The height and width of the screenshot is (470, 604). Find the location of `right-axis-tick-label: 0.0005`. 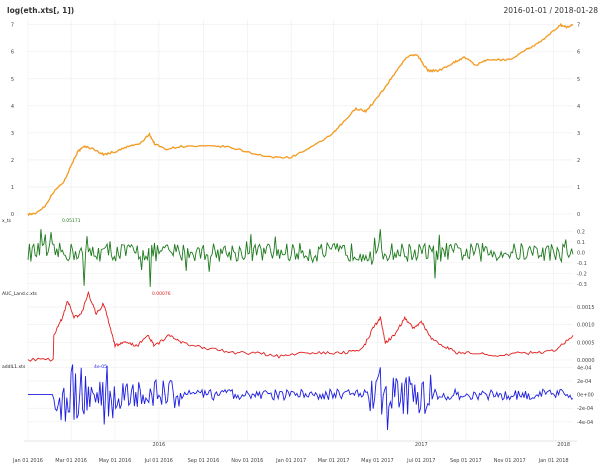

right-axis-tick-label: 0.0005 is located at coordinates (586, 343).